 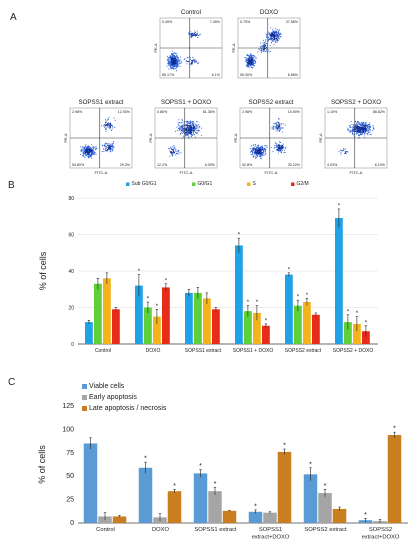 I want to click on x-tick-label: DOXO, so click(x=161, y=530).